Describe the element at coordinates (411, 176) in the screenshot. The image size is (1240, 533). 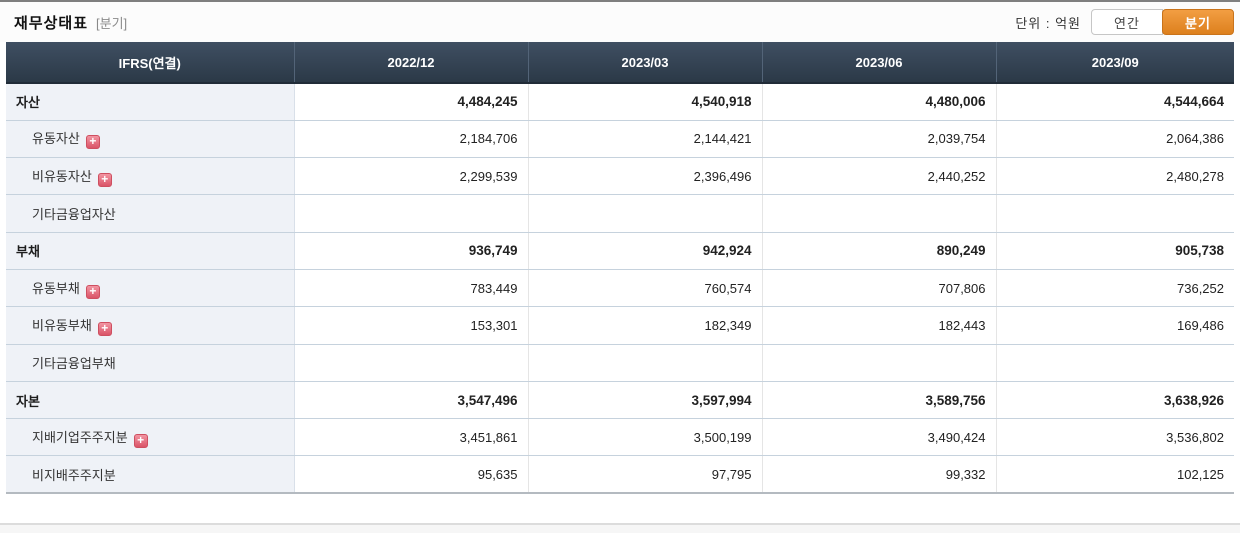
I see `value-cell: 2,299,539` at that location.